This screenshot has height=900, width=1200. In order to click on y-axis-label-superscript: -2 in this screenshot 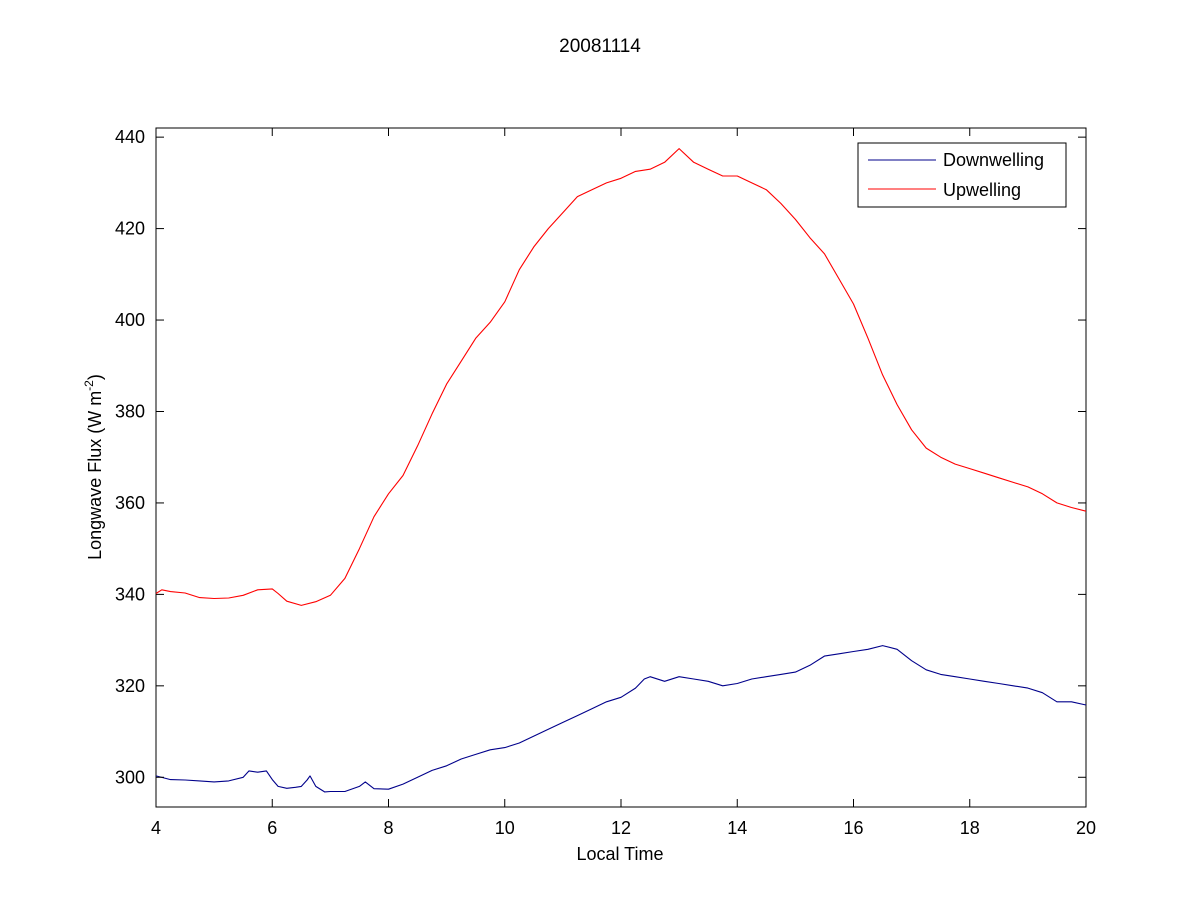, I will do `click(89, 385)`.